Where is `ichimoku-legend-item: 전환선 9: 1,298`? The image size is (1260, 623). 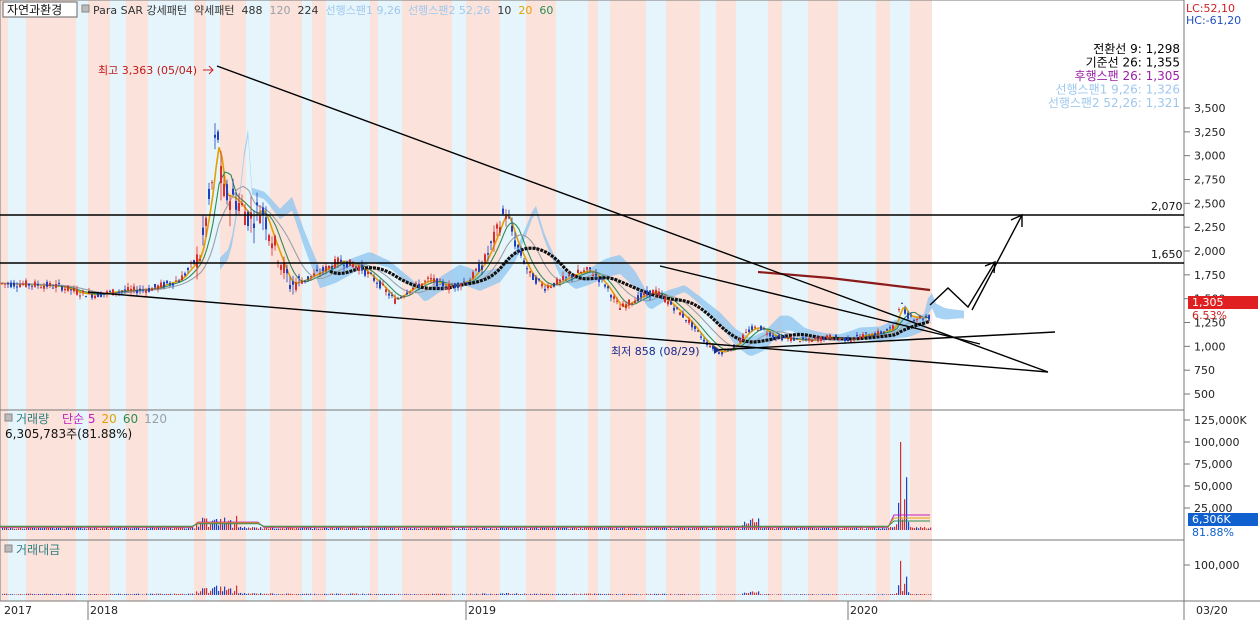 ichimoku-legend-item: 전환선 9: 1,298 is located at coordinates (1136, 49).